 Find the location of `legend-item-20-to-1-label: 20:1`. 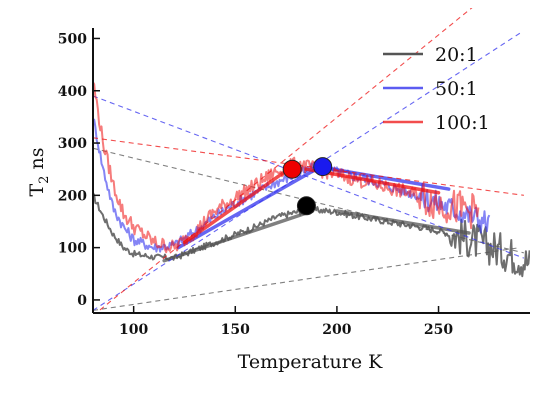

legend-item-20-to-1-label: 20:1 is located at coordinates (456, 55).